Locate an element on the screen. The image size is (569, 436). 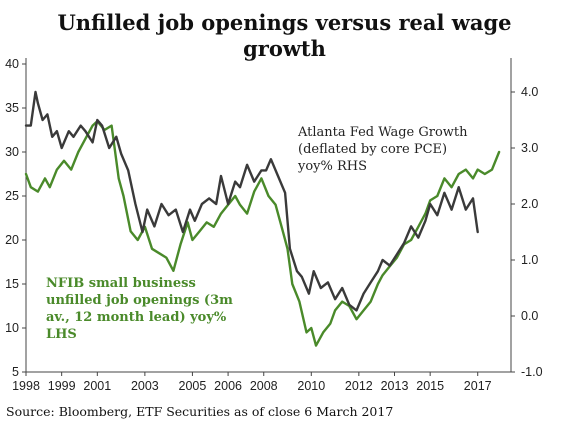
x-tick-label: 2008 is located at coordinates (264, 386).